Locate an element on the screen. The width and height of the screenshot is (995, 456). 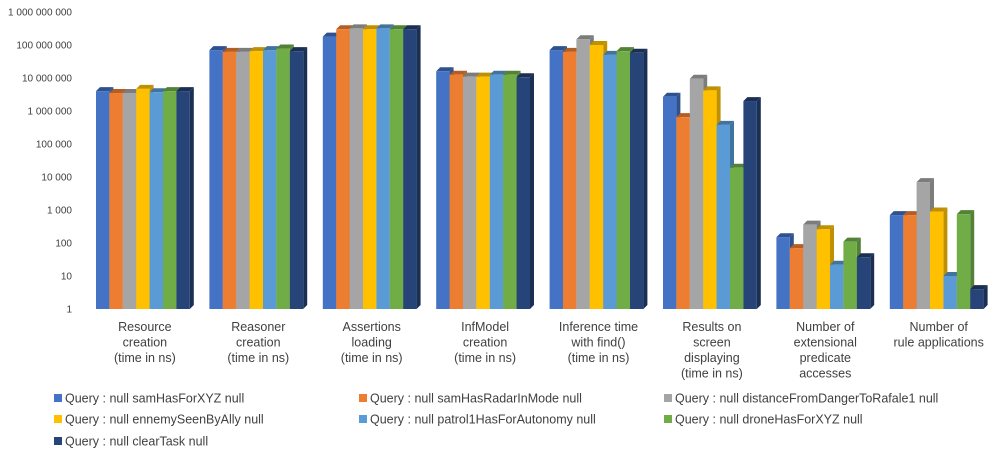
x-category-label: Resource creation (time in ns) is located at coordinates (145, 342).